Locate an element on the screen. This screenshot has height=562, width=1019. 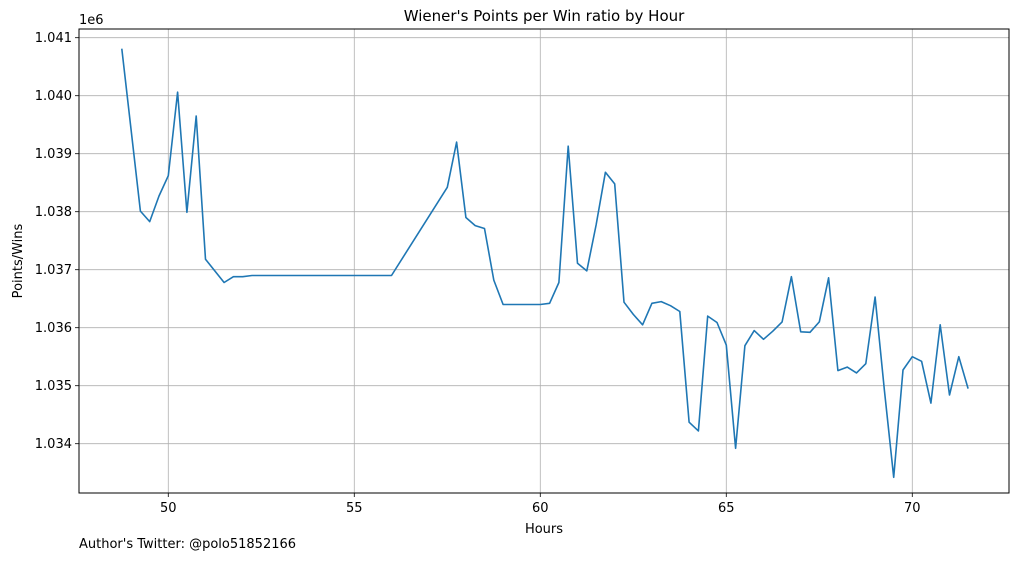
y-tick-label: 1.039 is located at coordinates (53, 154).